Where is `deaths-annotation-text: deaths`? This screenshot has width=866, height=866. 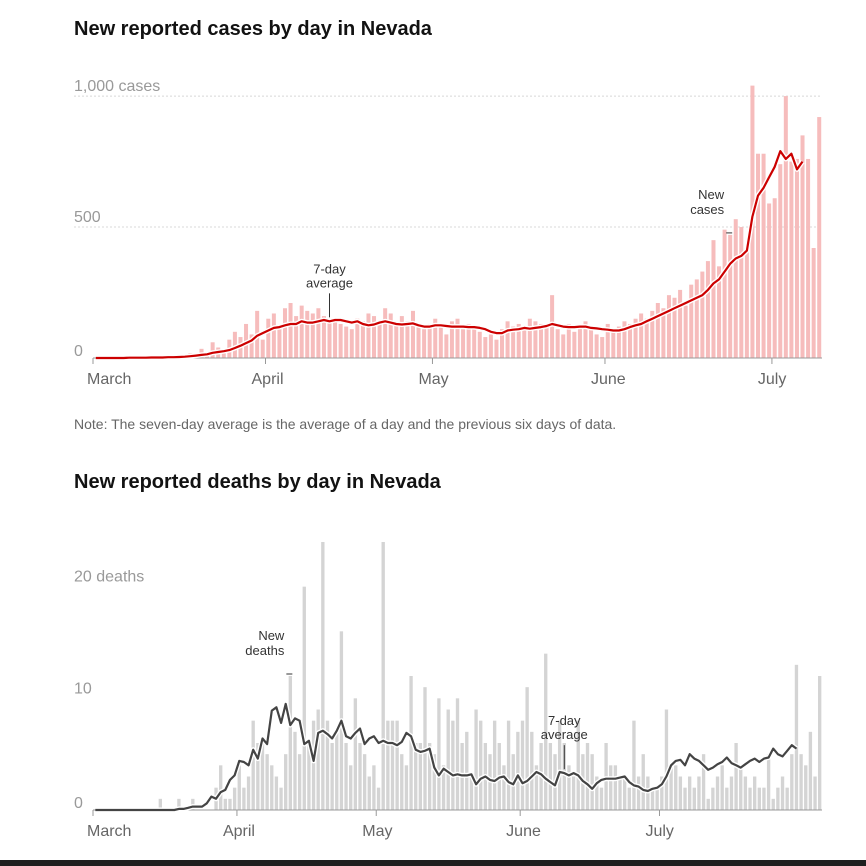 deaths-annotation-text: deaths is located at coordinates (265, 650).